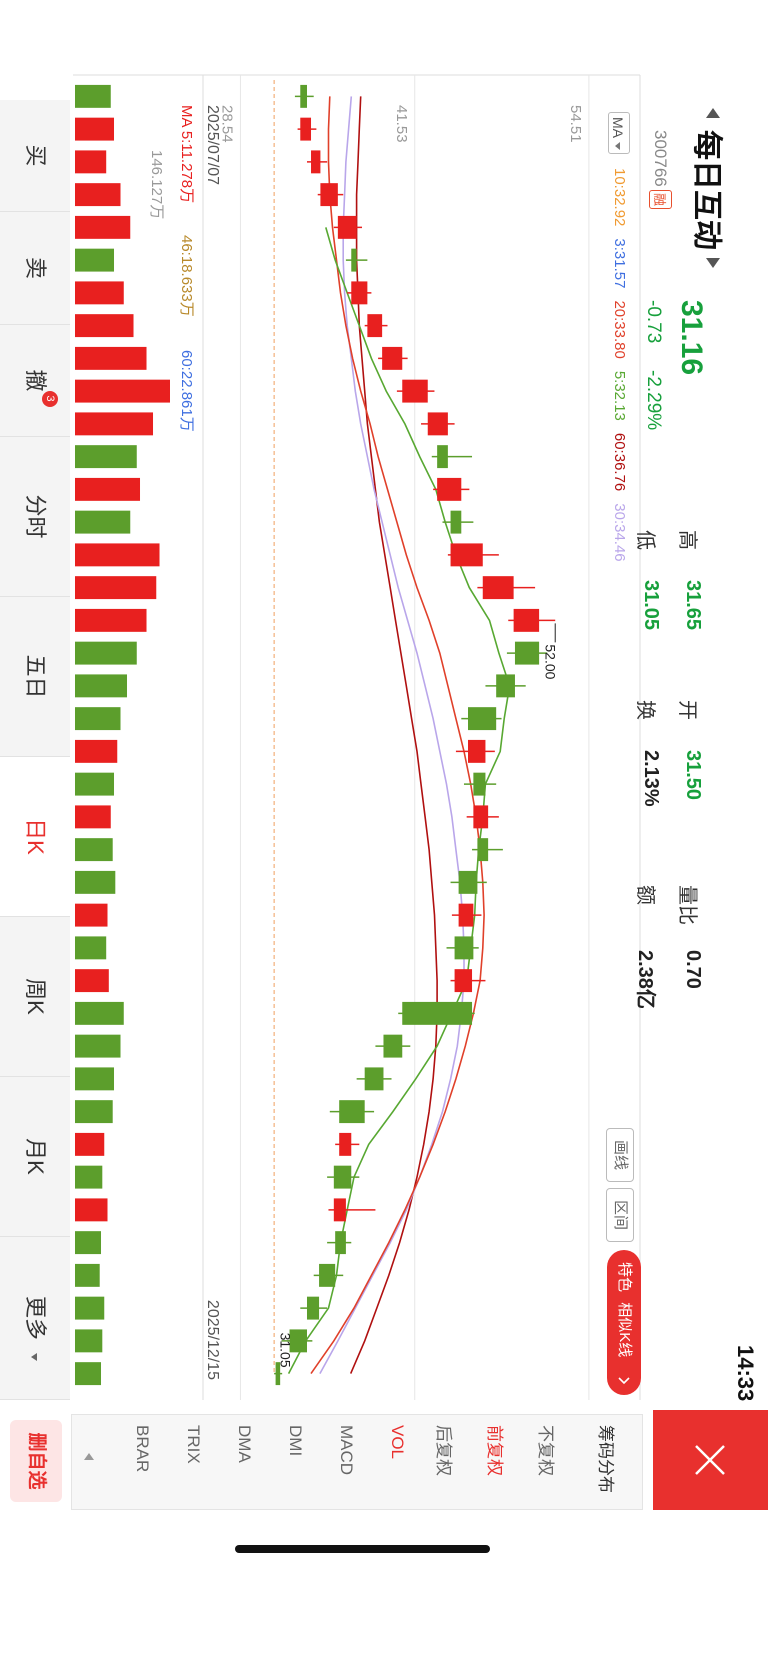  I want to click on tab: 分时, so click(35, 517).